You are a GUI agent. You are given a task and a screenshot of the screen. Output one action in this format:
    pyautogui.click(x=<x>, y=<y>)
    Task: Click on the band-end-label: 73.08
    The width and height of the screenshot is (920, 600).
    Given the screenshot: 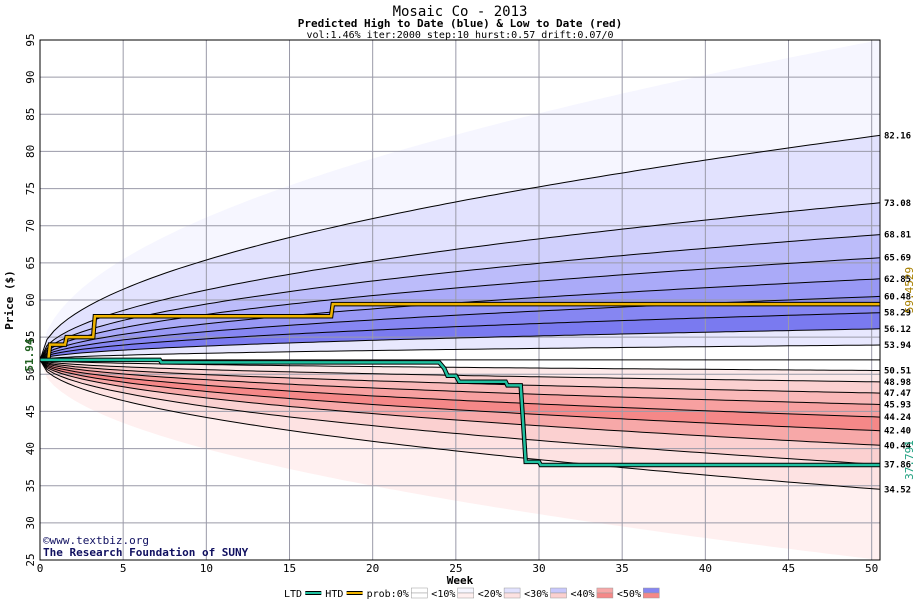 What is the action you would take?
    pyautogui.click(x=897, y=204)
    